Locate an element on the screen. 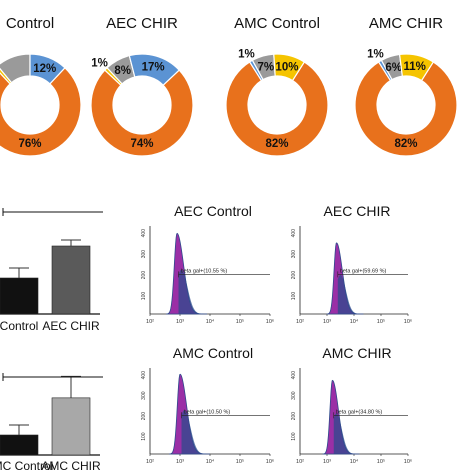 Image resolution: width=474 pixels, height=474 pixels. donut-slice-label: 11% is located at coordinates (415, 67).